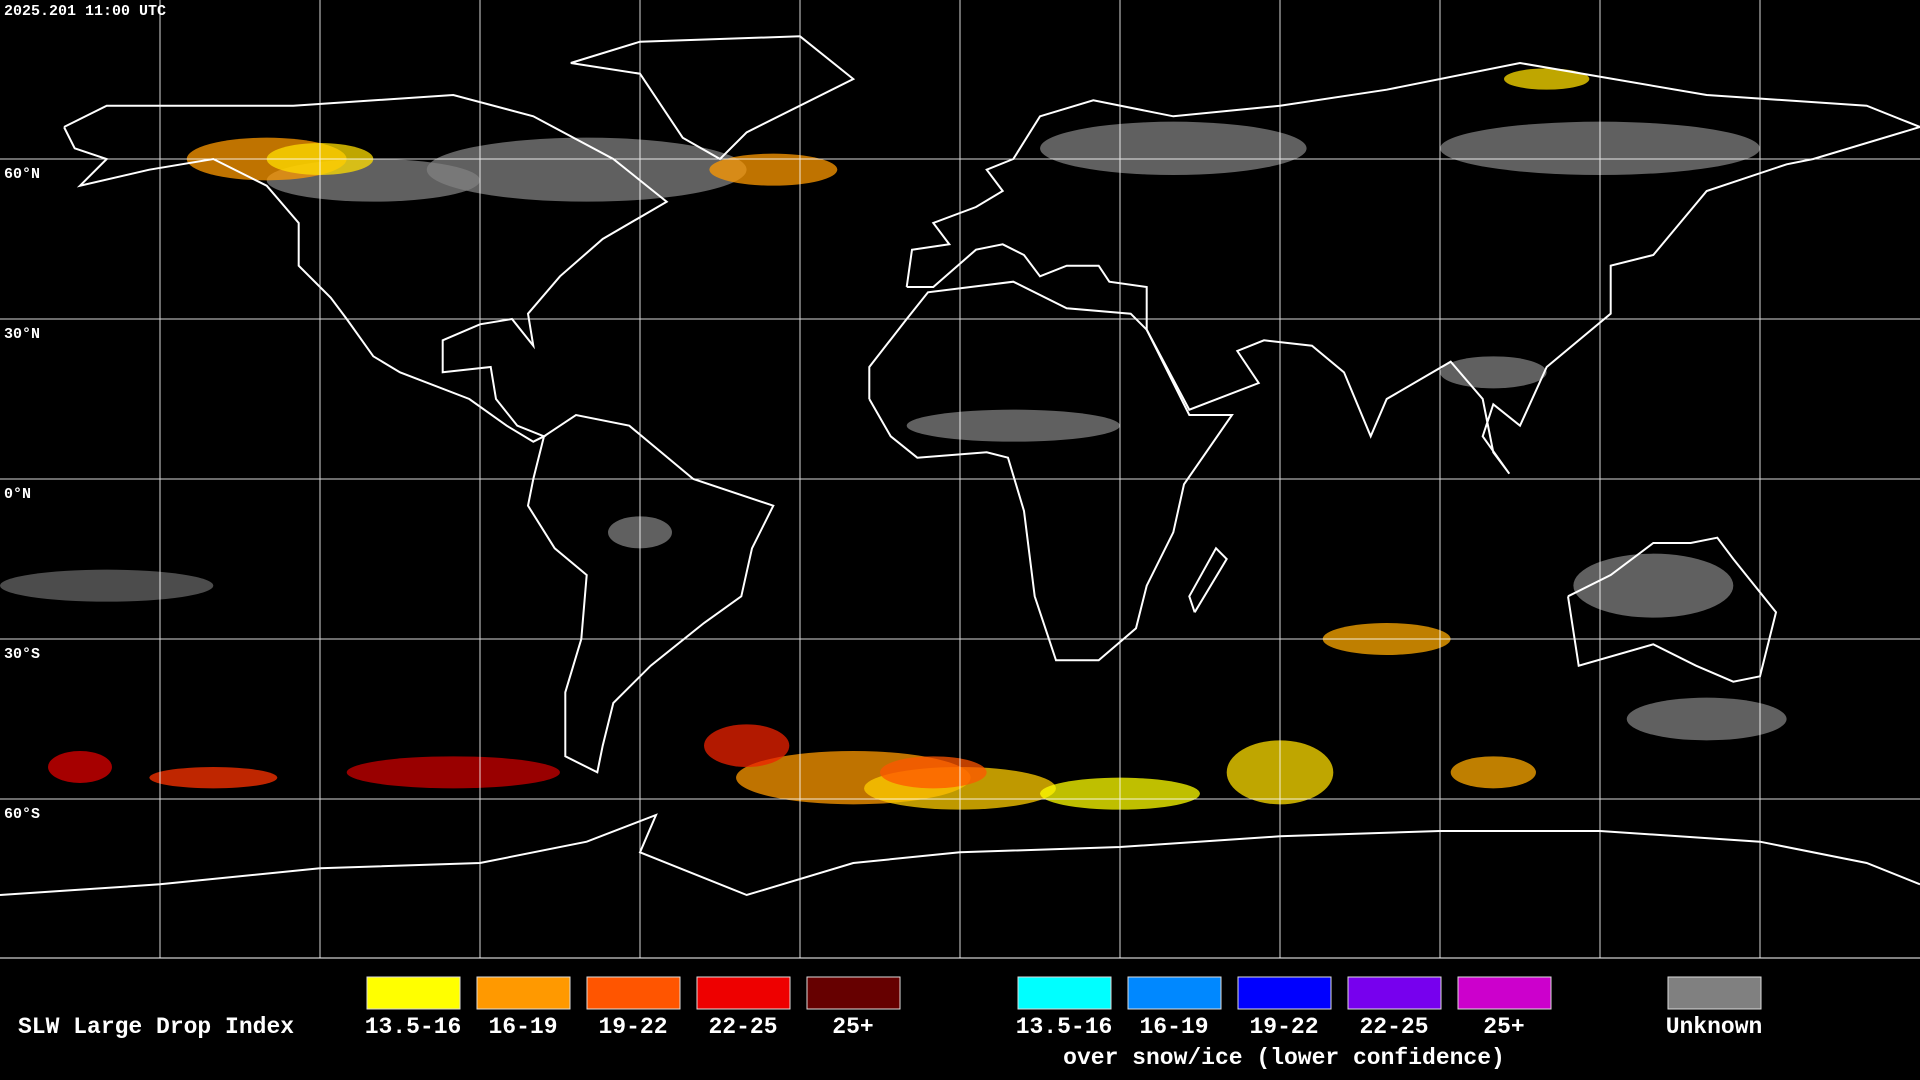  What do you see at coordinates (22, 814) in the screenshot?
I see `latitude-label: 60°S` at bounding box center [22, 814].